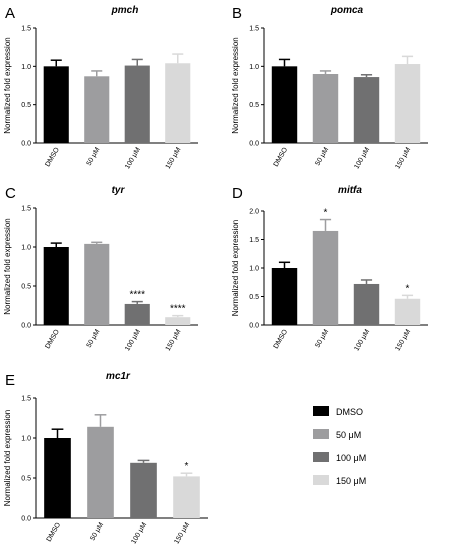  I want to click on chart-title: mc1r, so click(118, 376).